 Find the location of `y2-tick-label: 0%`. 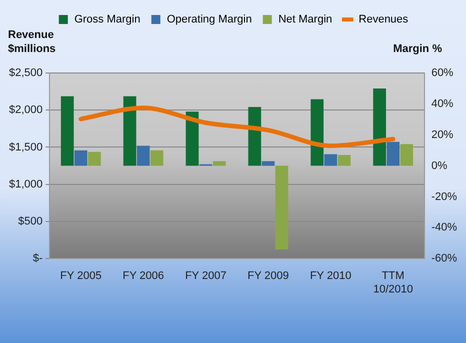

y2-tick-label: 0% is located at coordinates (439, 166).